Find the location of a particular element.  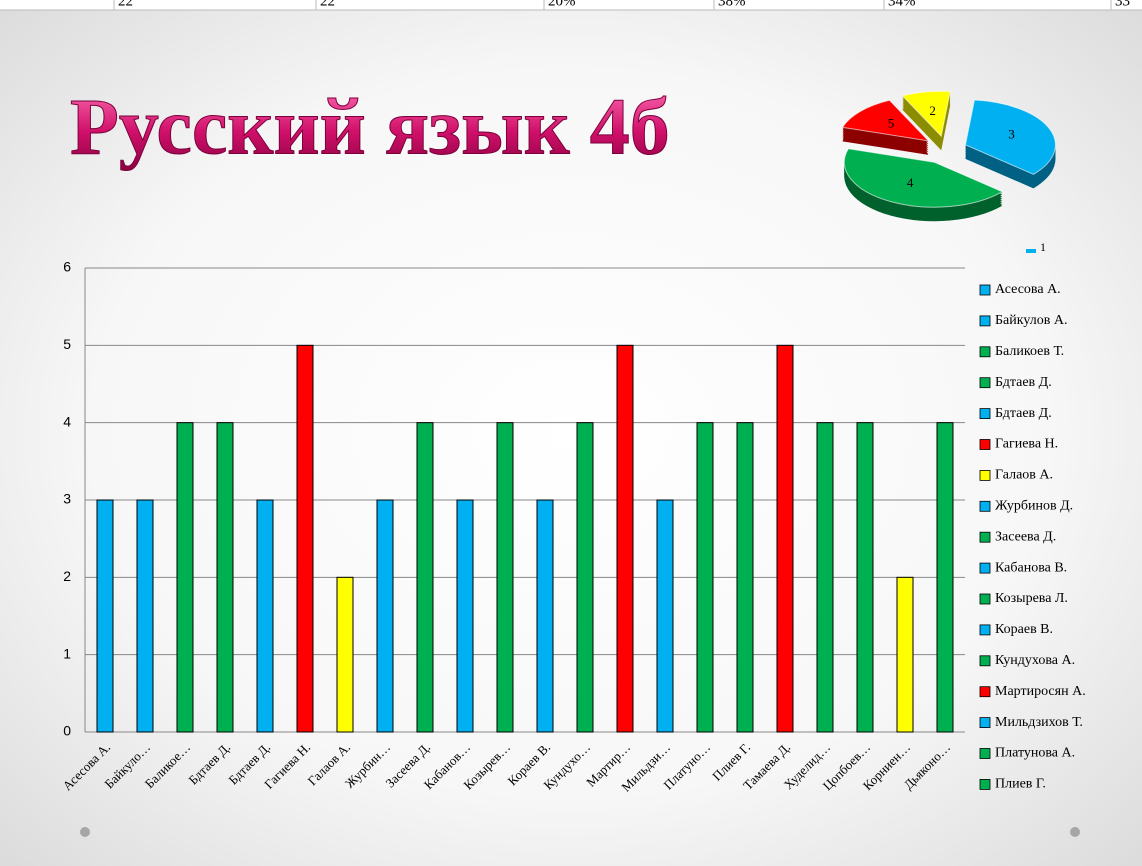

legend-label: Кундухова А. is located at coordinates (1035, 660).